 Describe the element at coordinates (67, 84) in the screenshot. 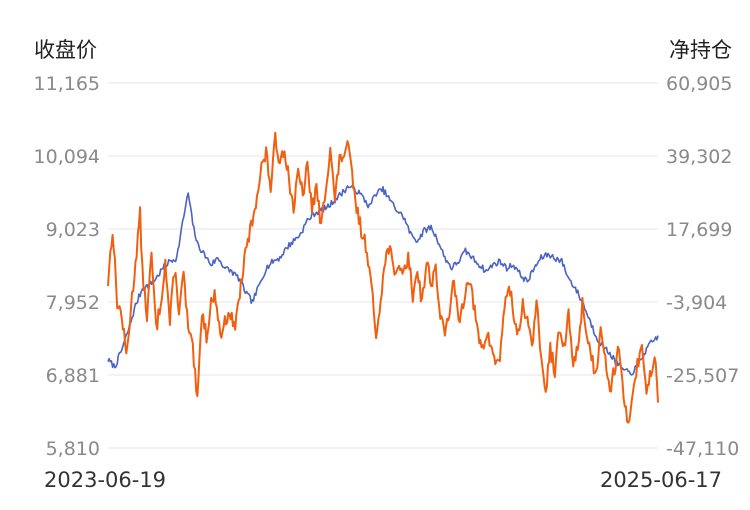

I see `left-tick-label: 11,165` at that location.